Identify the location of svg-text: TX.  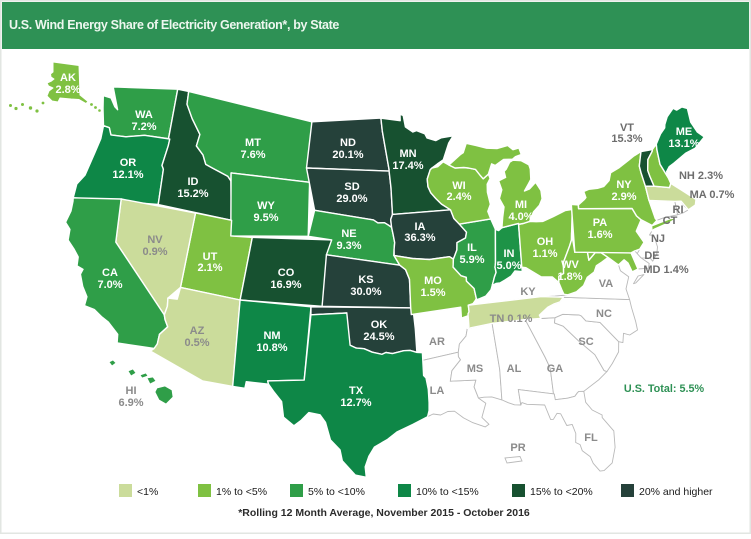
(356, 391).